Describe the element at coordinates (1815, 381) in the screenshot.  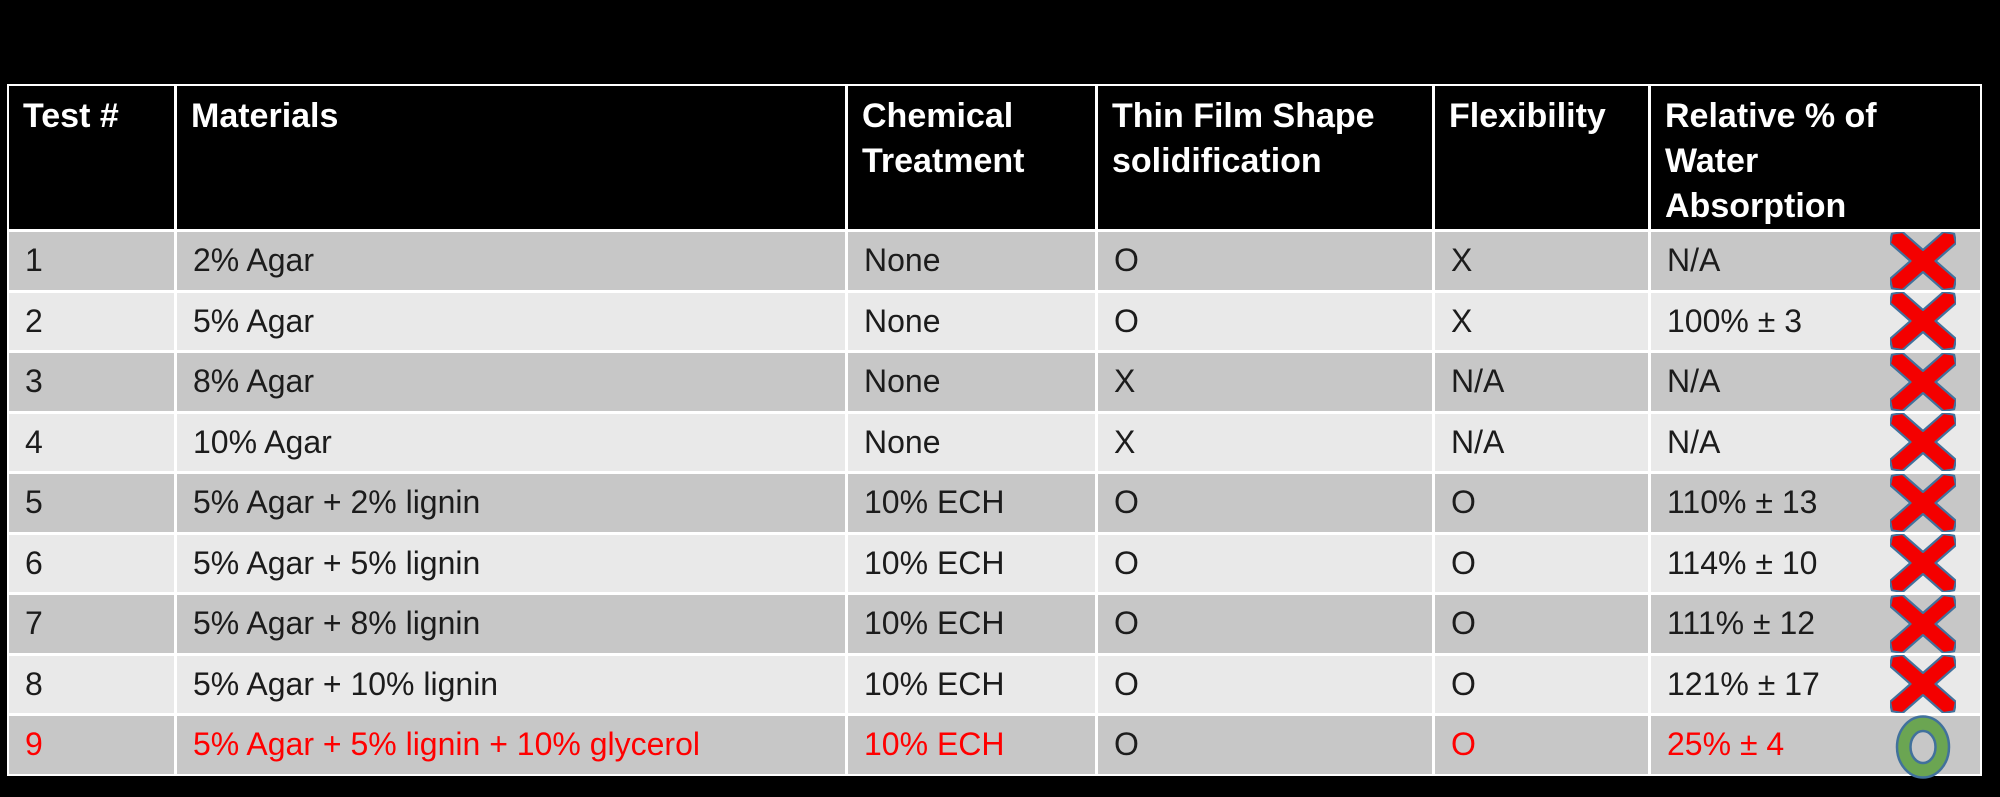
I see `cell-relative-water-absorption: N/A` at that location.